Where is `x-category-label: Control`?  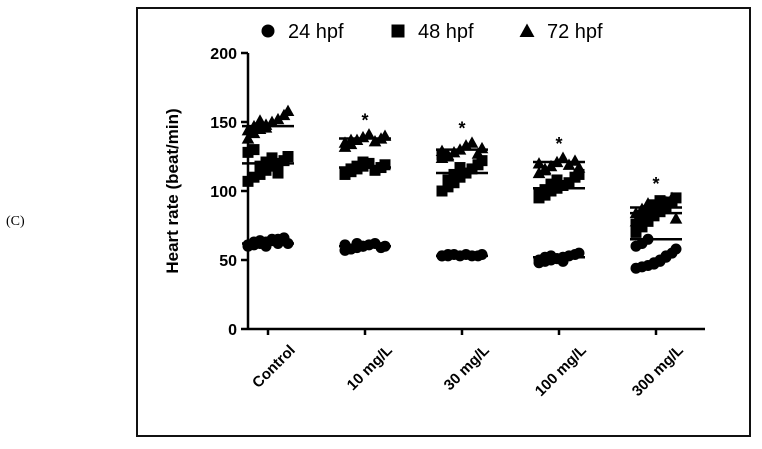 x-category-label: Control is located at coordinates (274, 367).